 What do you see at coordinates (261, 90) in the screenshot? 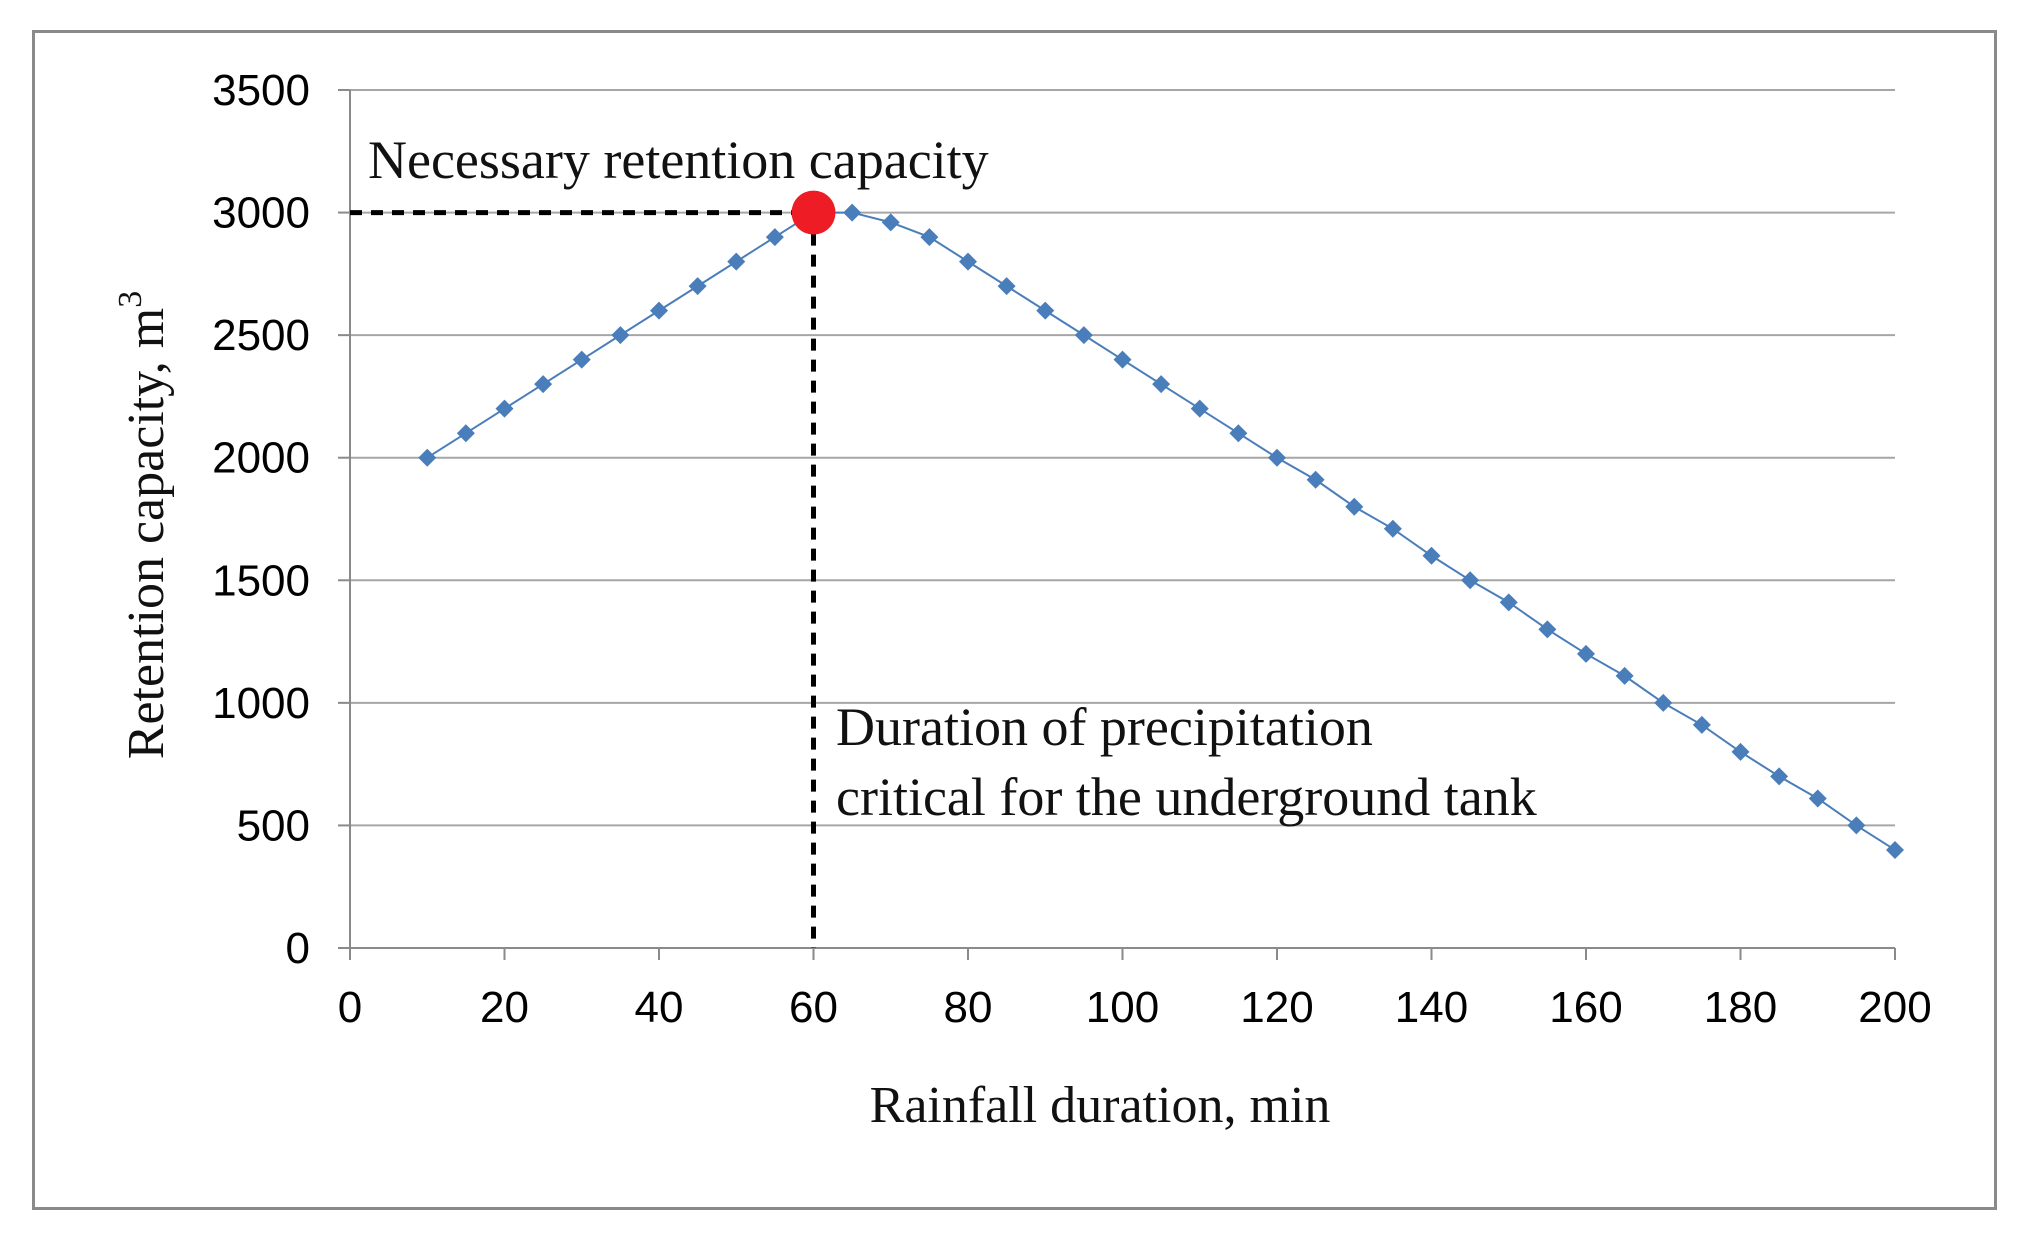
I see `y-tick-label: 3500` at bounding box center [261, 90].